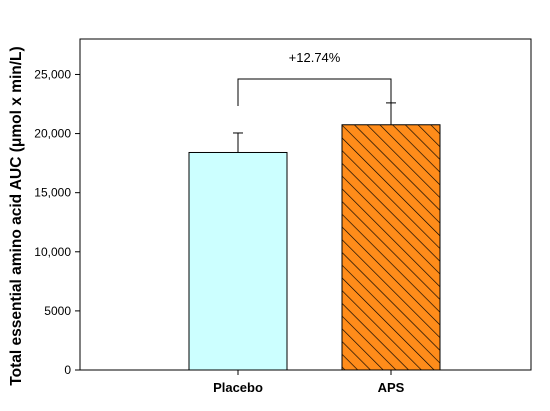  Describe the element at coordinates (67, 370) in the screenshot. I see `y-tick-label: 0` at that location.